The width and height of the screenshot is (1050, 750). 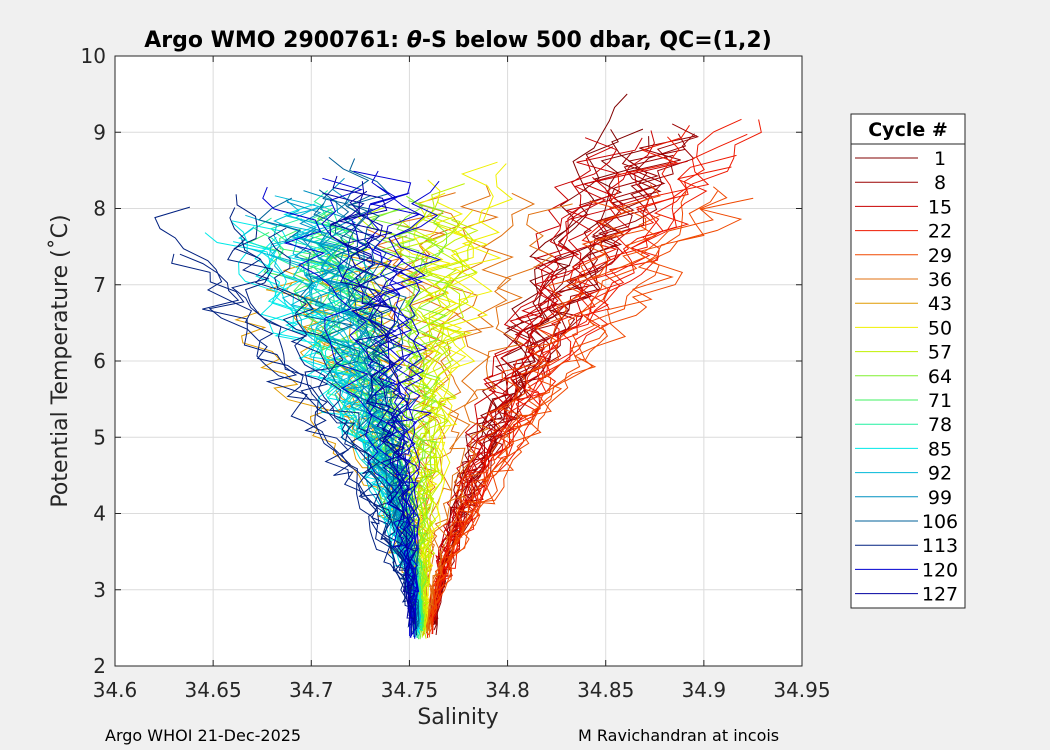 I want to click on legend-label: 29, so click(x=940, y=256).